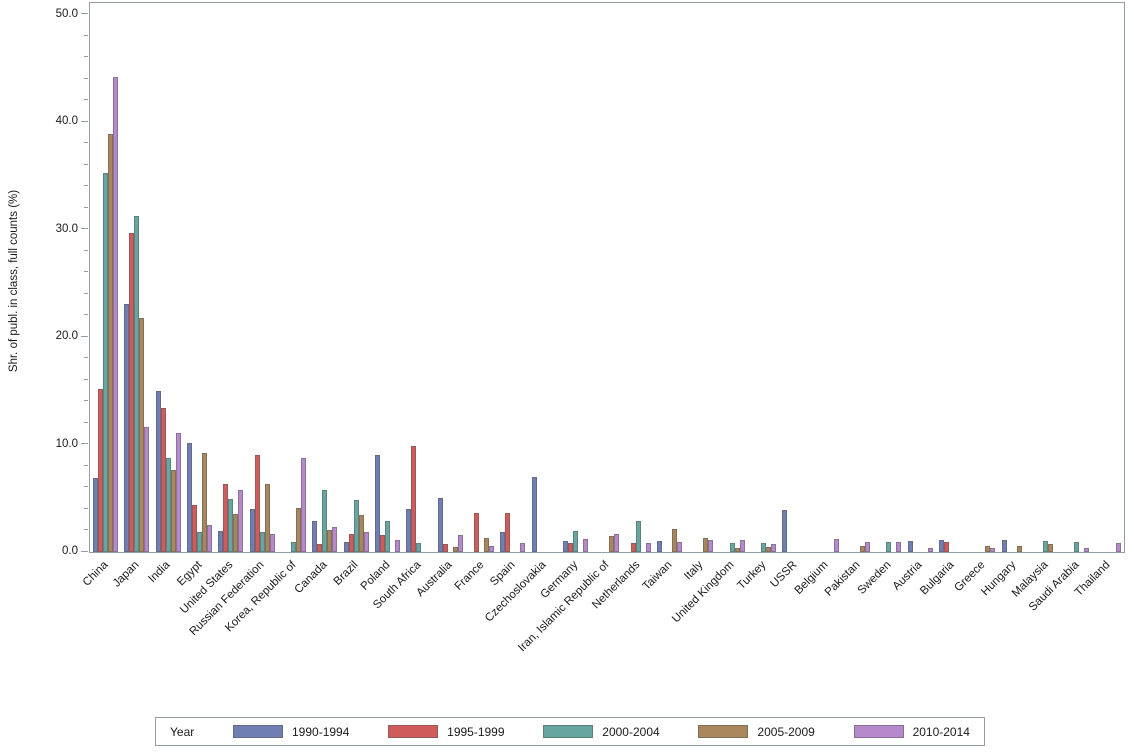 The height and width of the screenshot is (756, 1134). What do you see at coordinates (95, 574) in the screenshot?
I see `x-tick-label: China` at bounding box center [95, 574].